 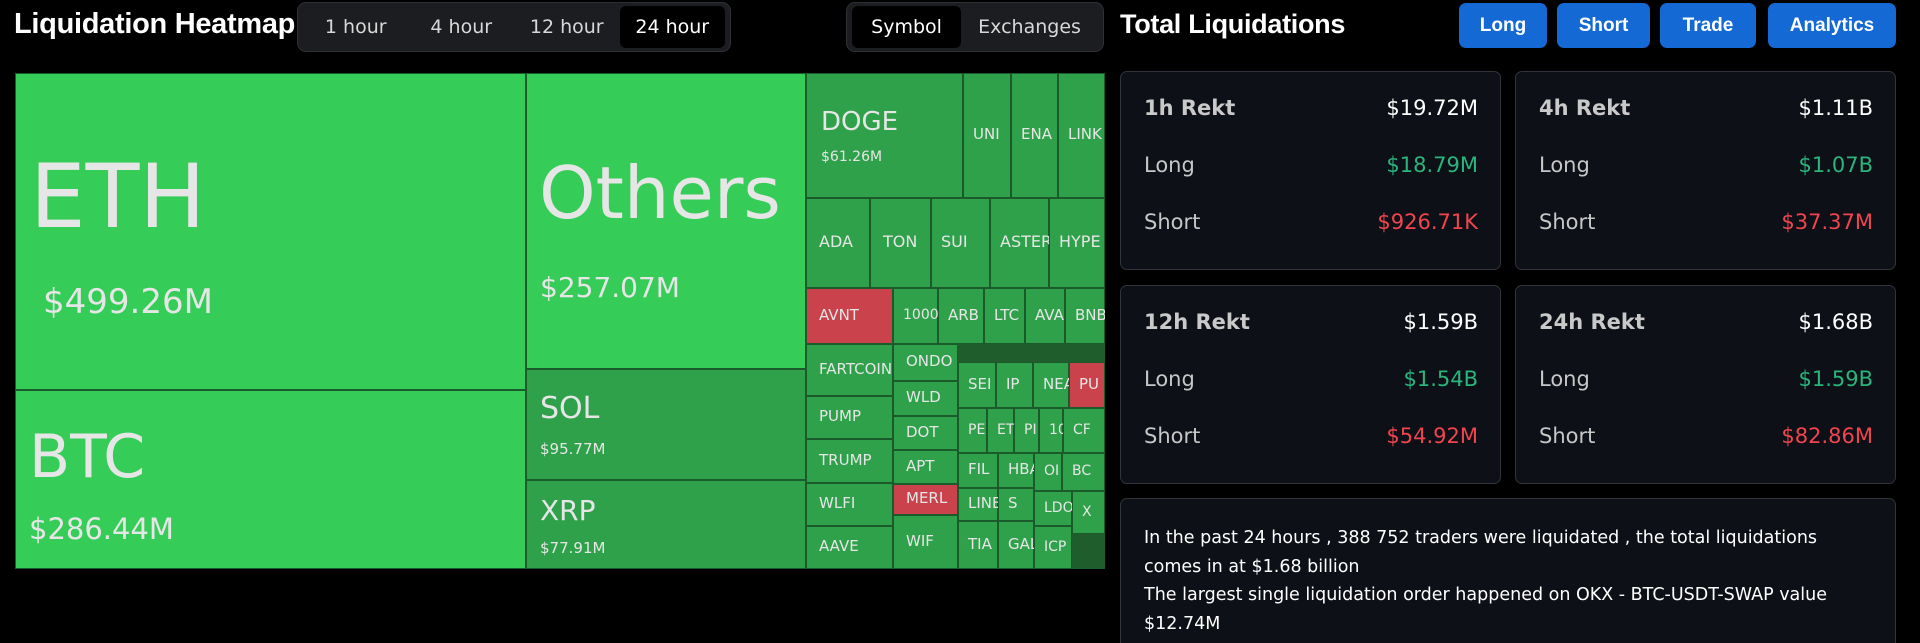 I want to click on tile-eth: ETH $499.26M, so click(x=270, y=231).